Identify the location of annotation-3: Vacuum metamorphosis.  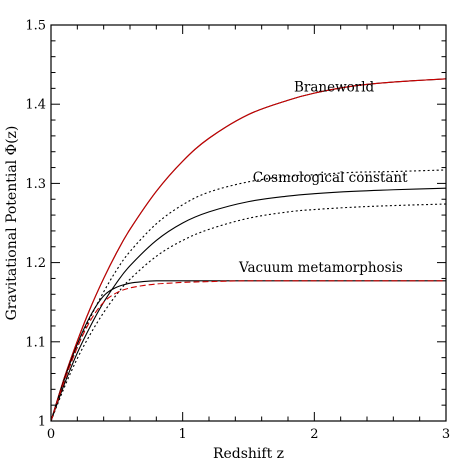
(320, 268).